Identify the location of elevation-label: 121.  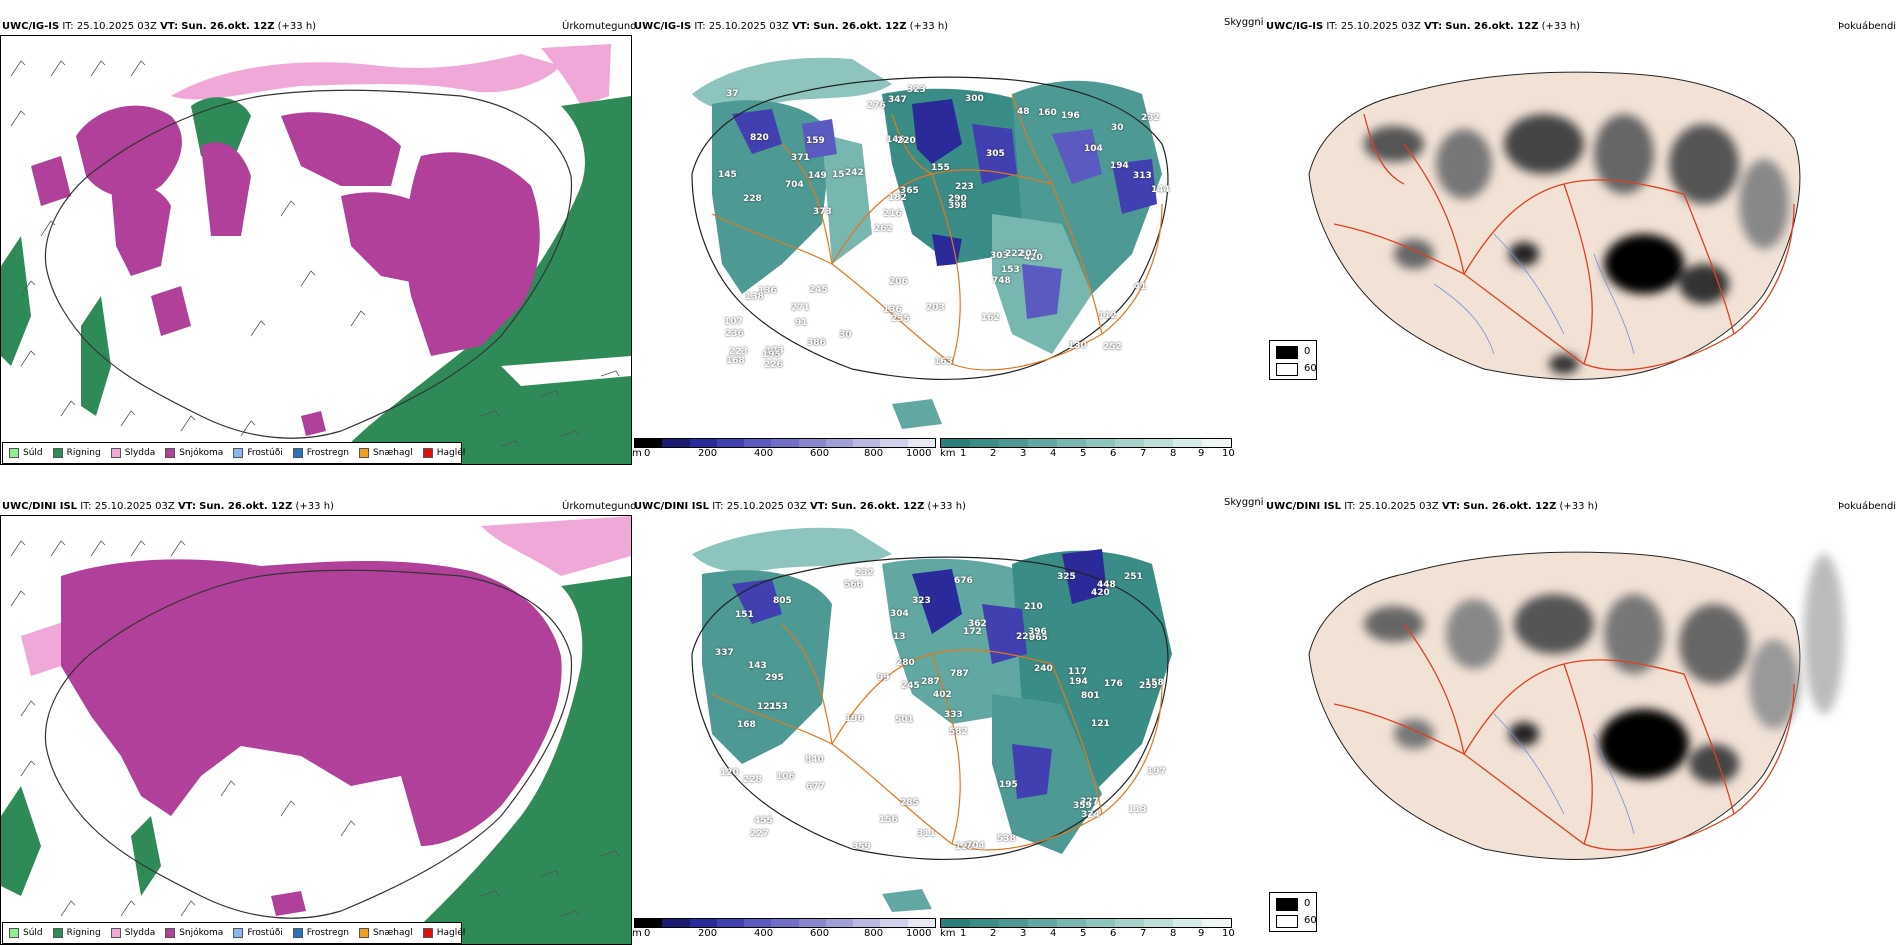
(766, 707).